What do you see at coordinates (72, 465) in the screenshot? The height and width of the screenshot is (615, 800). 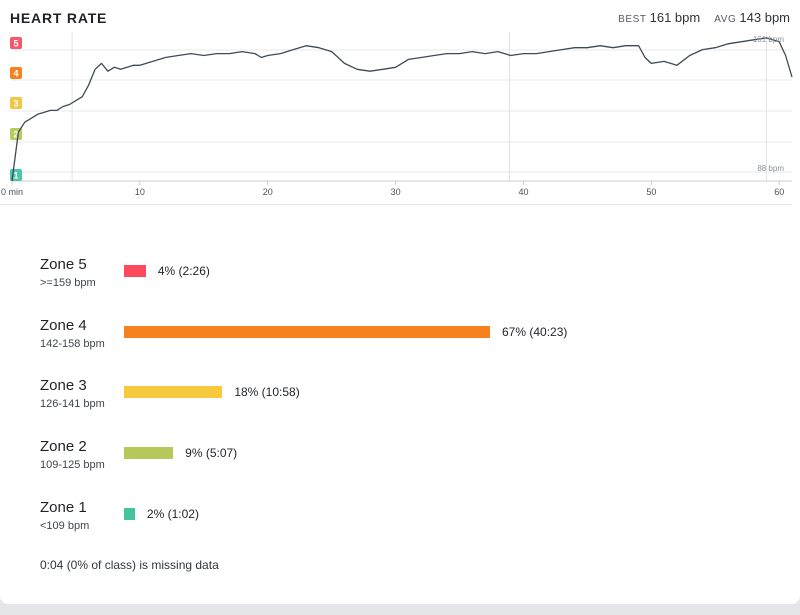 I see `zone-2-range: 109-125 bpm` at bounding box center [72, 465].